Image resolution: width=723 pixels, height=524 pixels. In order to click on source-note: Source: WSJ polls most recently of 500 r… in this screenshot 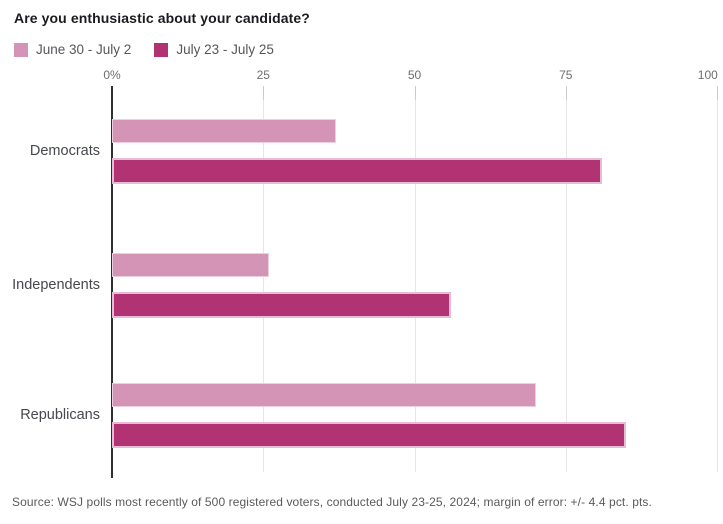, I will do `click(332, 502)`.